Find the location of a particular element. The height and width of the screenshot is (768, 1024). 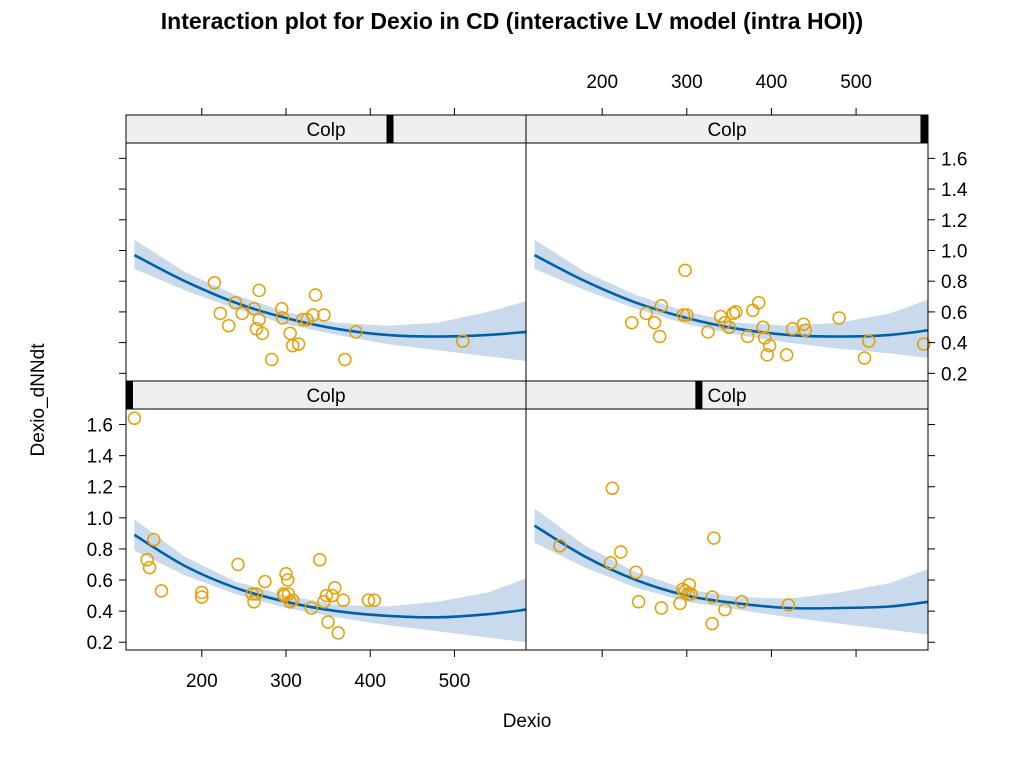

x-tick-label: 300 is located at coordinates (286, 681).